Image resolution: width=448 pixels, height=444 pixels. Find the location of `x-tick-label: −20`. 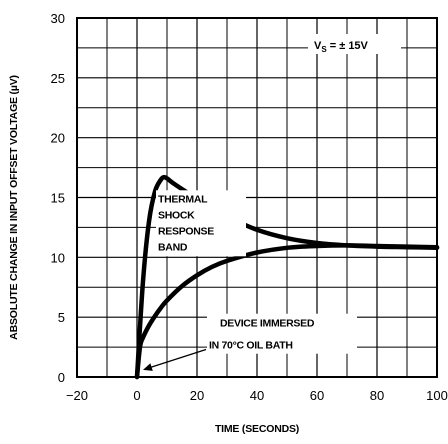

x-tick-label: −20 is located at coordinates (77, 395).